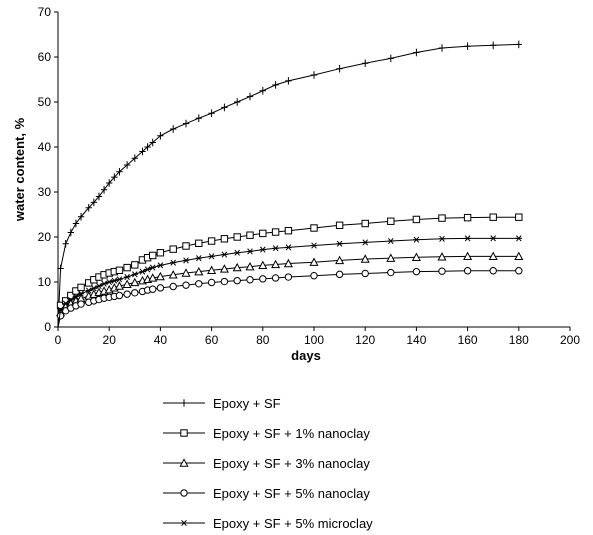  I want to click on x-tick-label: 0, so click(58, 340).